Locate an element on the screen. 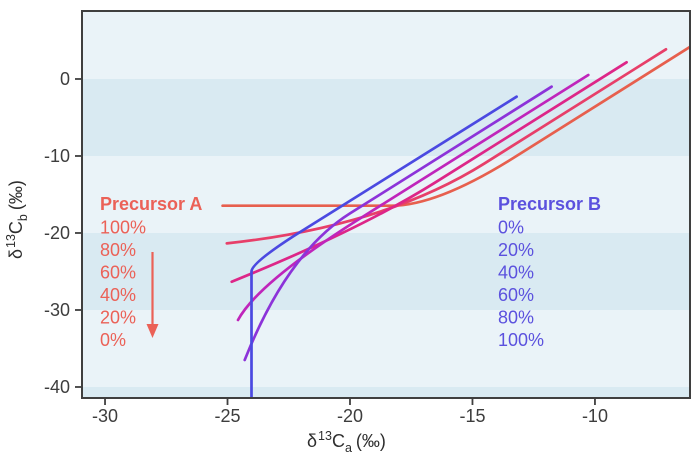 This screenshot has height=462, width=700. y-tick-label: -30 is located at coordinates (57, 310).